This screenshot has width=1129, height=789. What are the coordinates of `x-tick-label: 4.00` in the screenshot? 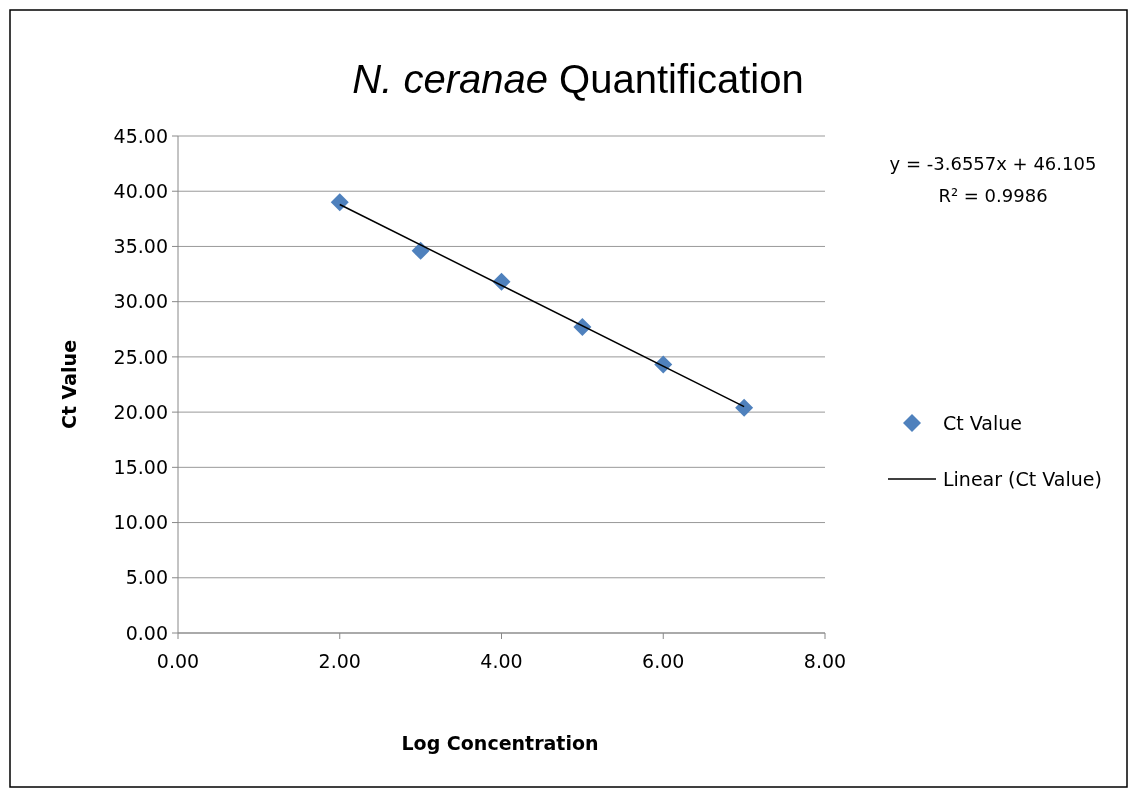 It's located at (501, 661).